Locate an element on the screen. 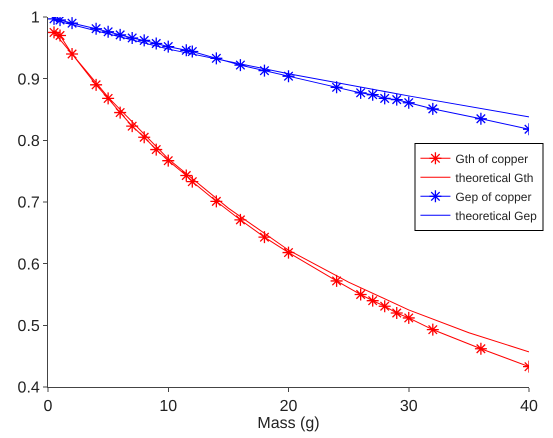  y-tick-label: 0.4 is located at coordinates (29, 388).